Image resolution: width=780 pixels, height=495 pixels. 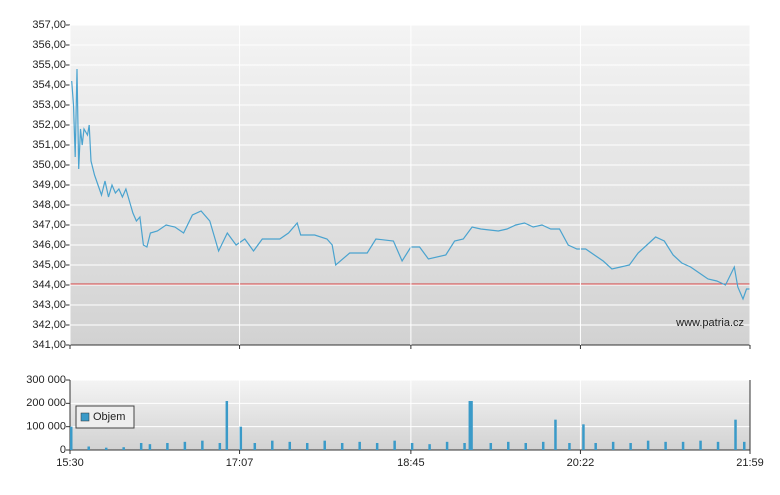 I want to click on y-tick-label: 346,00, so click(x=49, y=245).